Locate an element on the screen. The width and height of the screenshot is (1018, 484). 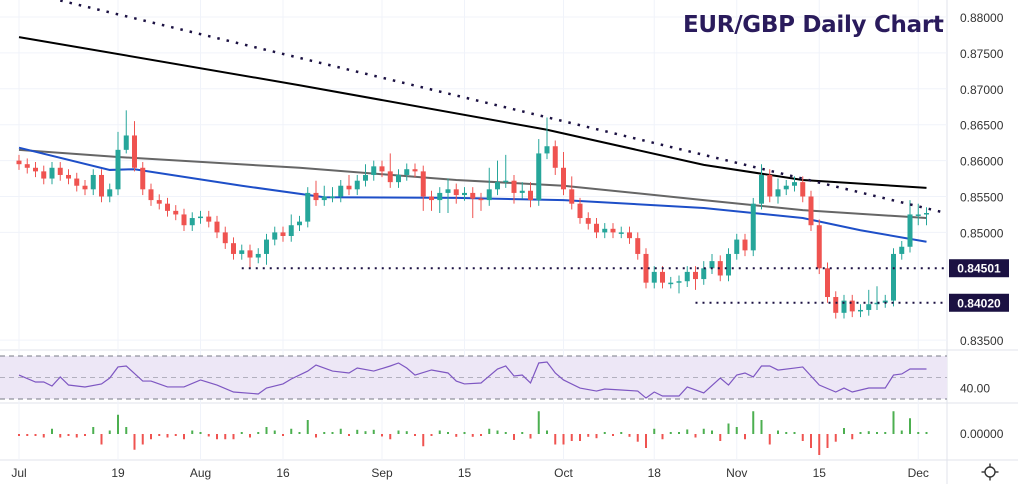
x-tick-label: 18 is located at coordinates (655, 473).